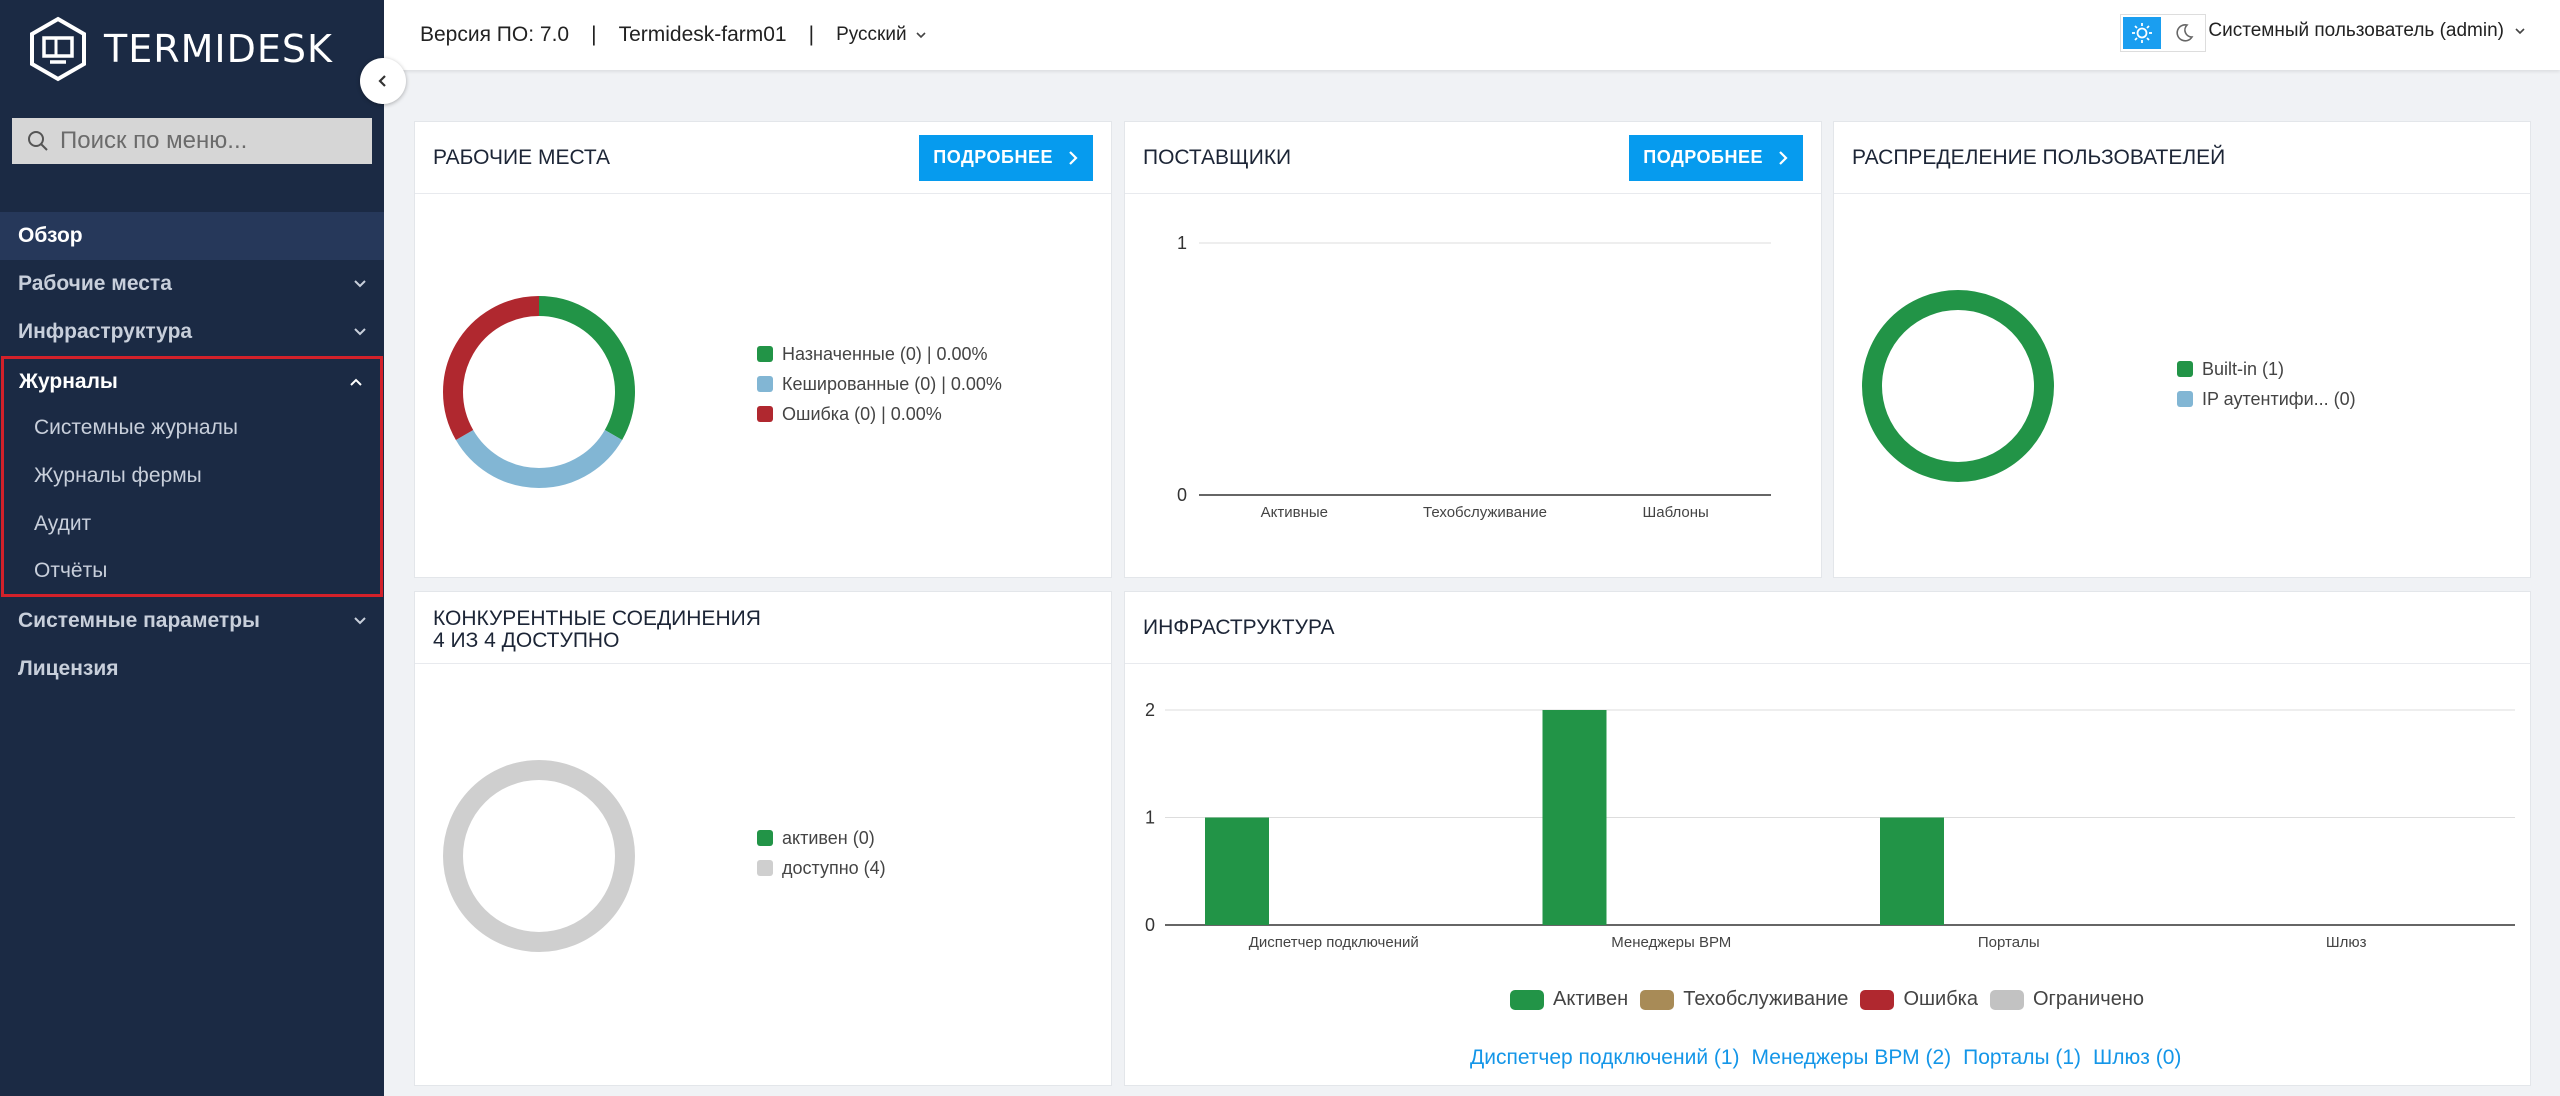  Describe the element at coordinates (1217, 157) in the screenshot. I see `providers-title: ПОСТАВЩИКИ` at that location.